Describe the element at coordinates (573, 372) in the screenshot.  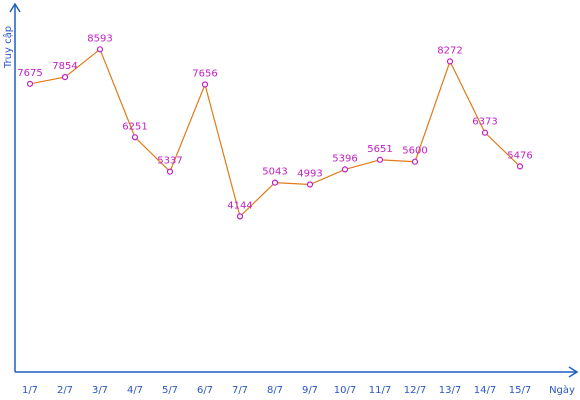
I see `x-axis-arrow` at that location.